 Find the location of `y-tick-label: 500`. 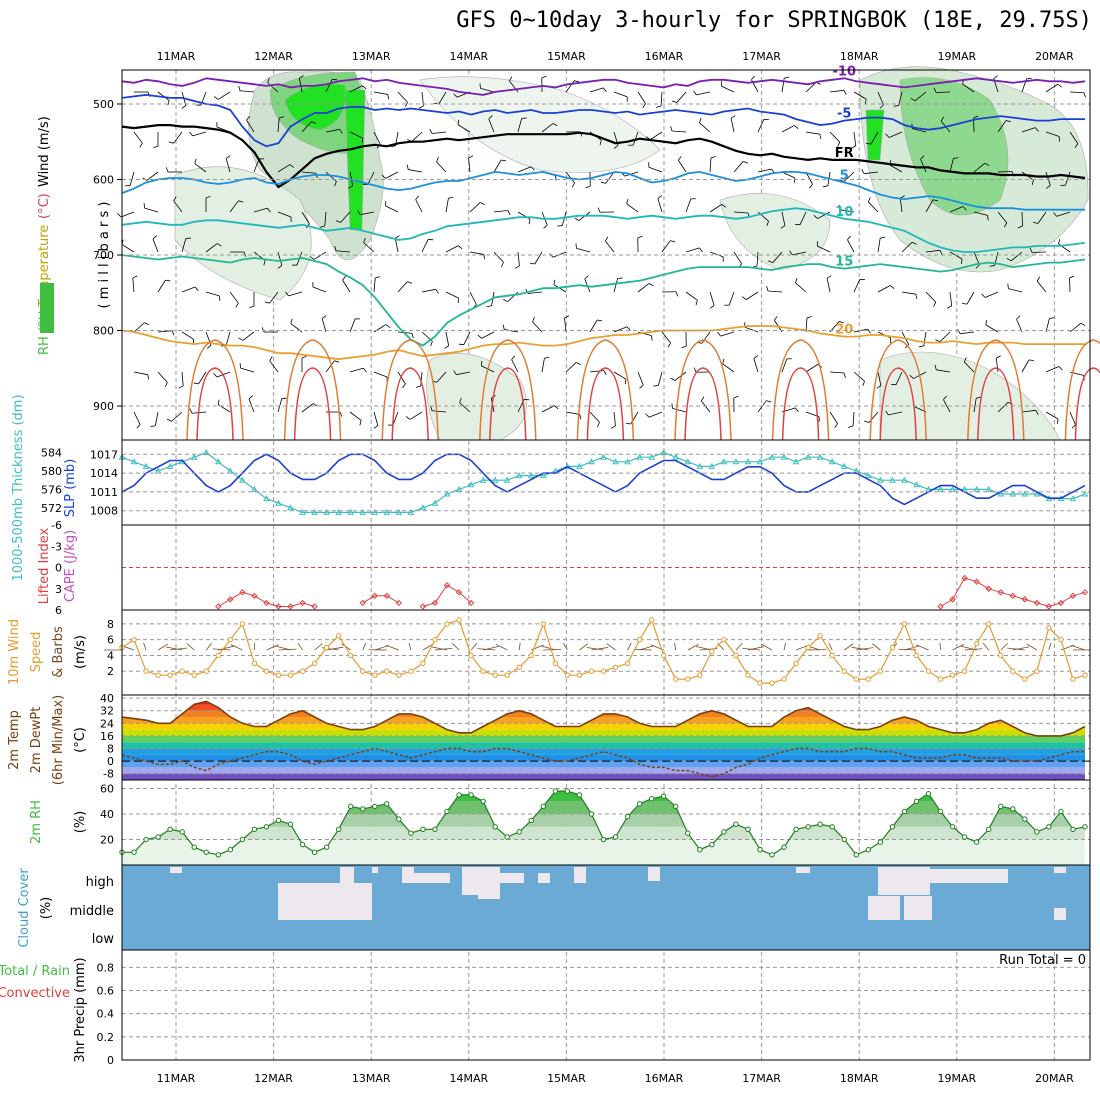

y-tick-label: 500 is located at coordinates (103, 104).